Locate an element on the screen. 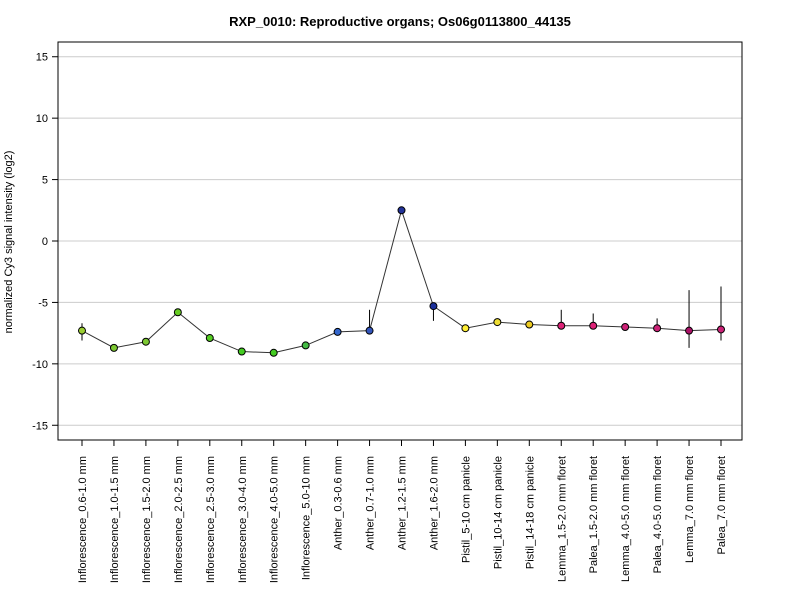 This screenshot has width=800, height=600. x-tick-label: Anther_1.2-1.5 mm is located at coordinates (403, 503).